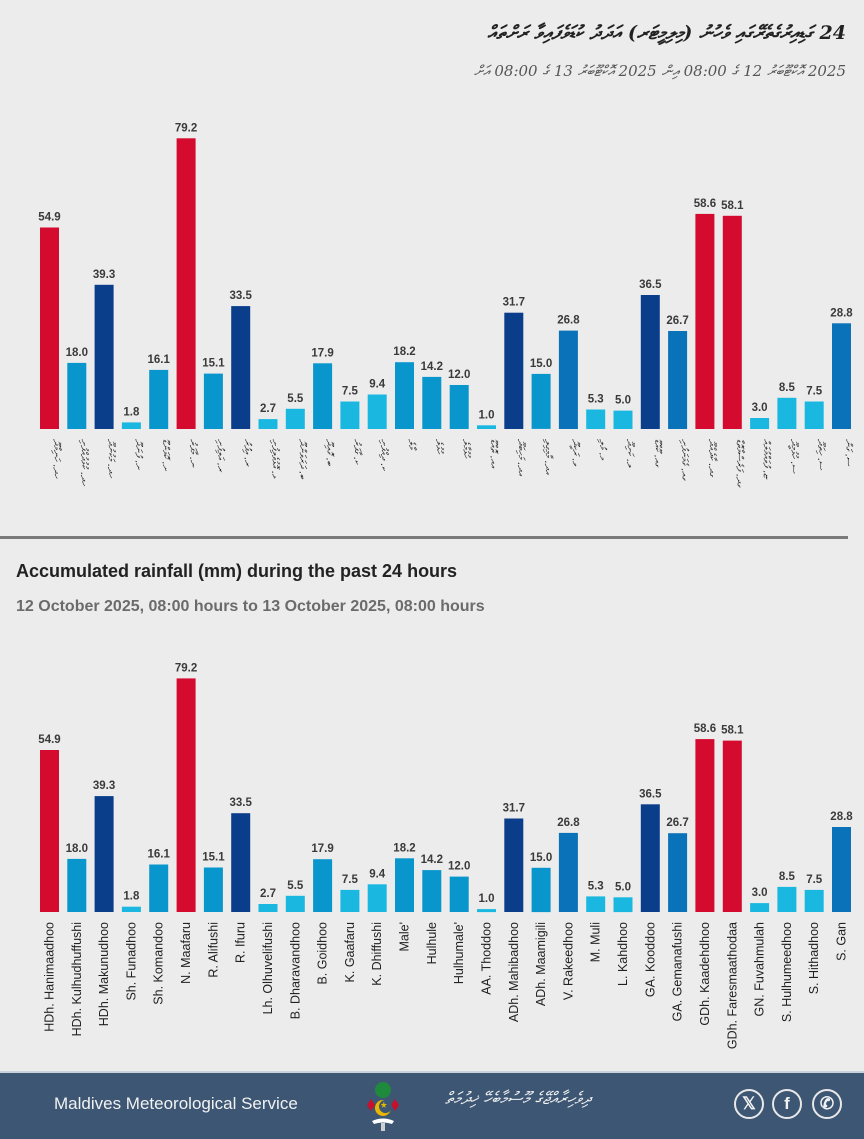  What do you see at coordinates (541, 964) in the screenshot?
I see `category-label-19: ADh. Maamigili` at bounding box center [541, 964].